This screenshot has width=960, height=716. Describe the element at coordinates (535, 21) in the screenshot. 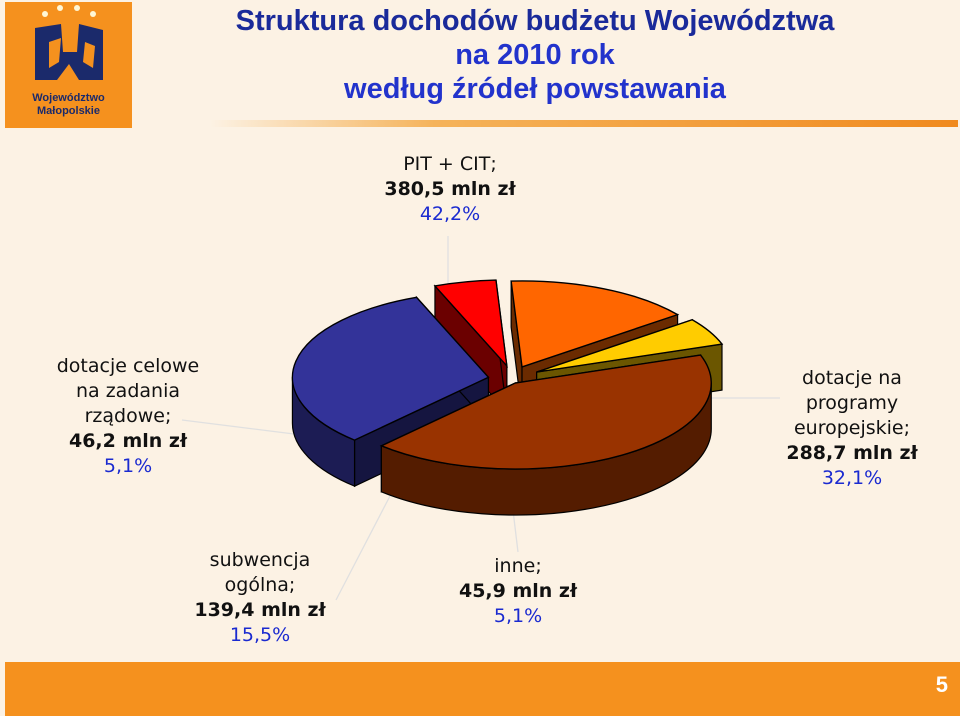

I see `title-line-1: Struktura dochodów budżetu Województwa` at that location.